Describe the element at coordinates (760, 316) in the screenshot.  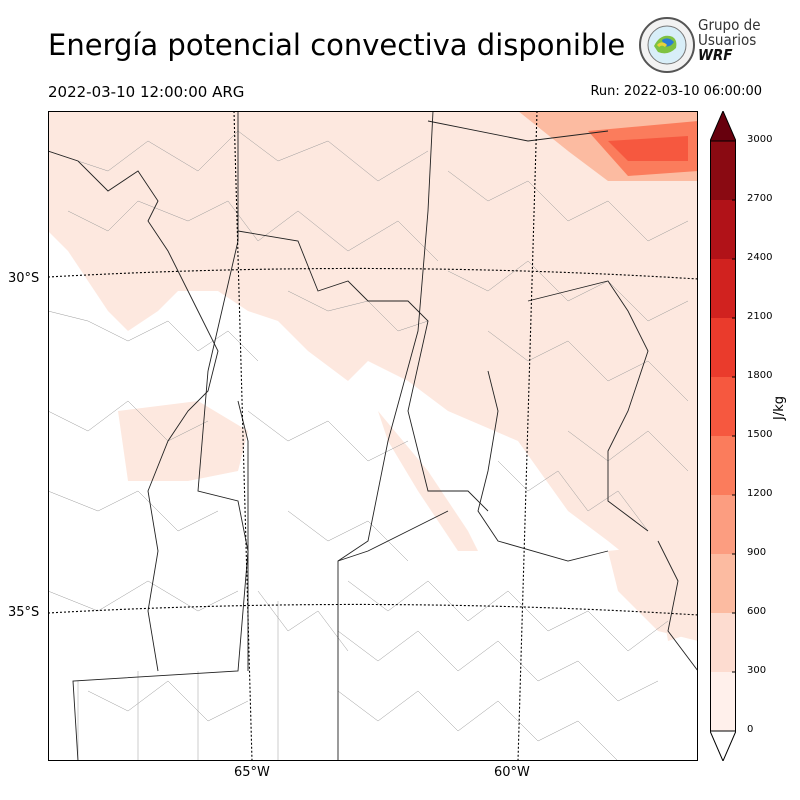
I see `colorbar-tick-label: 2100` at that location.